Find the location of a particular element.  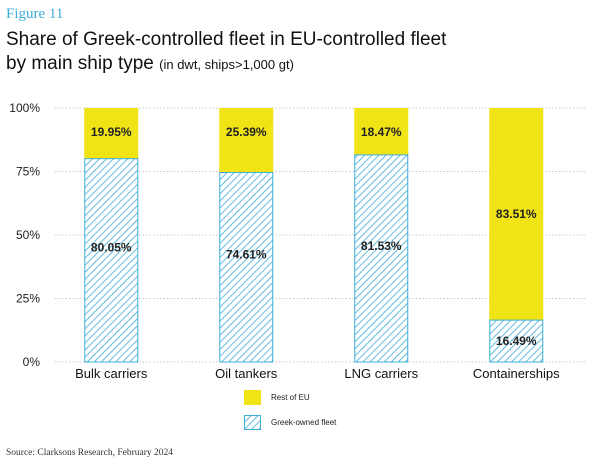

data-label-greek-owned-oil-tankers: 74.61% is located at coordinates (246, 255).